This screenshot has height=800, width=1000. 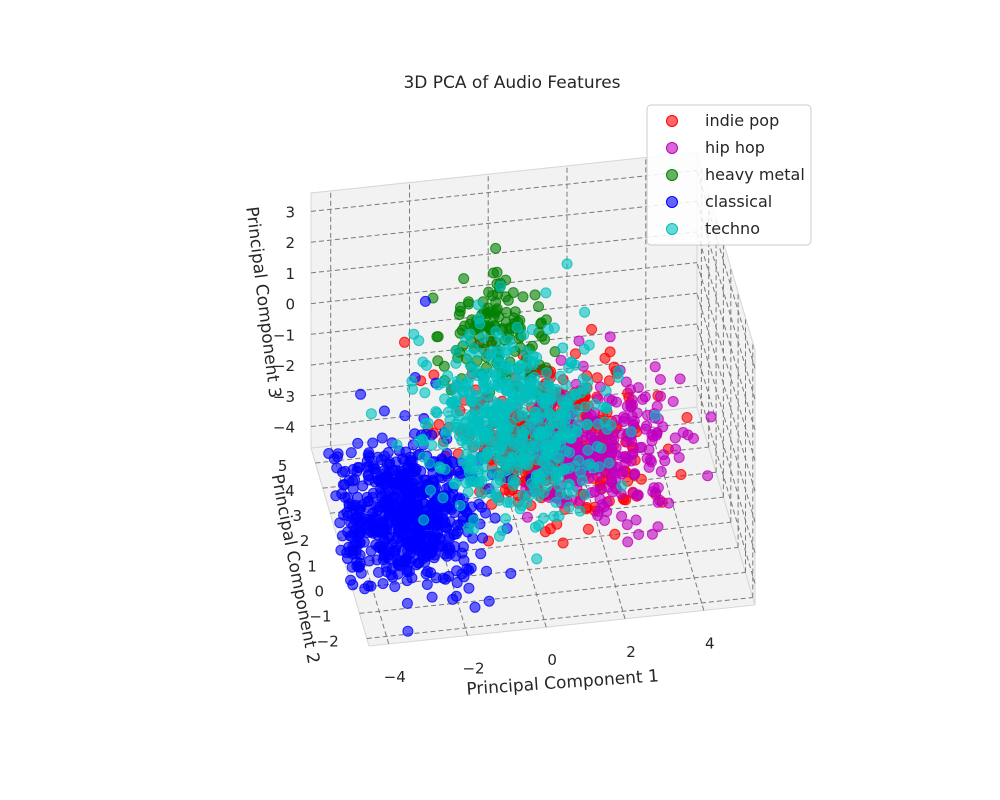 I want to click on tick-label: −3, so click(x=284, y=397).